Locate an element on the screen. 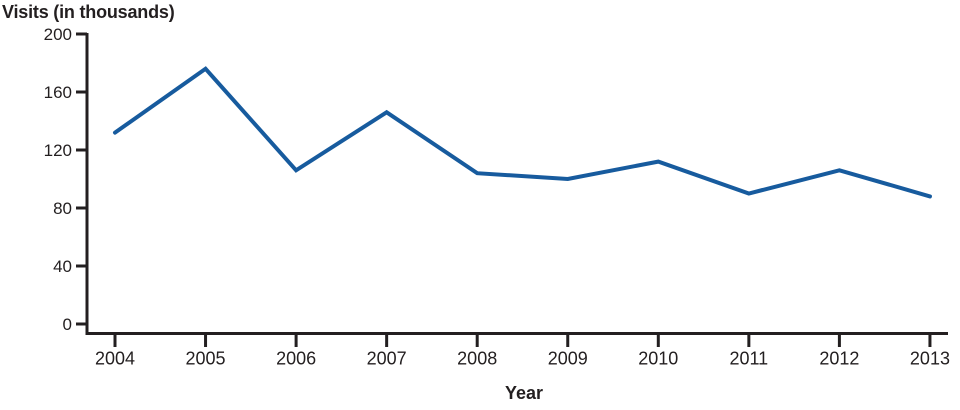 Image resolution: width=960 pixels, height=410 pixels. y-tick-label: 80 is located at coordinates (62, 208).